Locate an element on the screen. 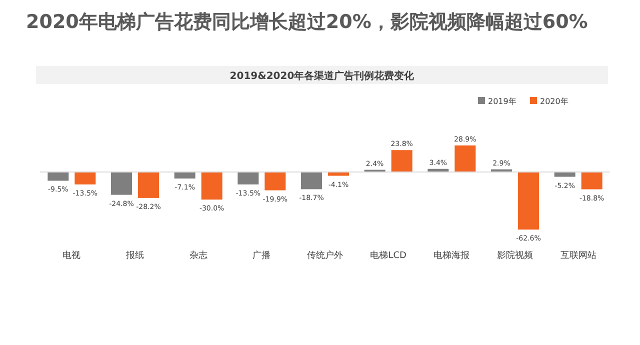  x-tick-label: 互联网站 is located at coordinates (578, 255).